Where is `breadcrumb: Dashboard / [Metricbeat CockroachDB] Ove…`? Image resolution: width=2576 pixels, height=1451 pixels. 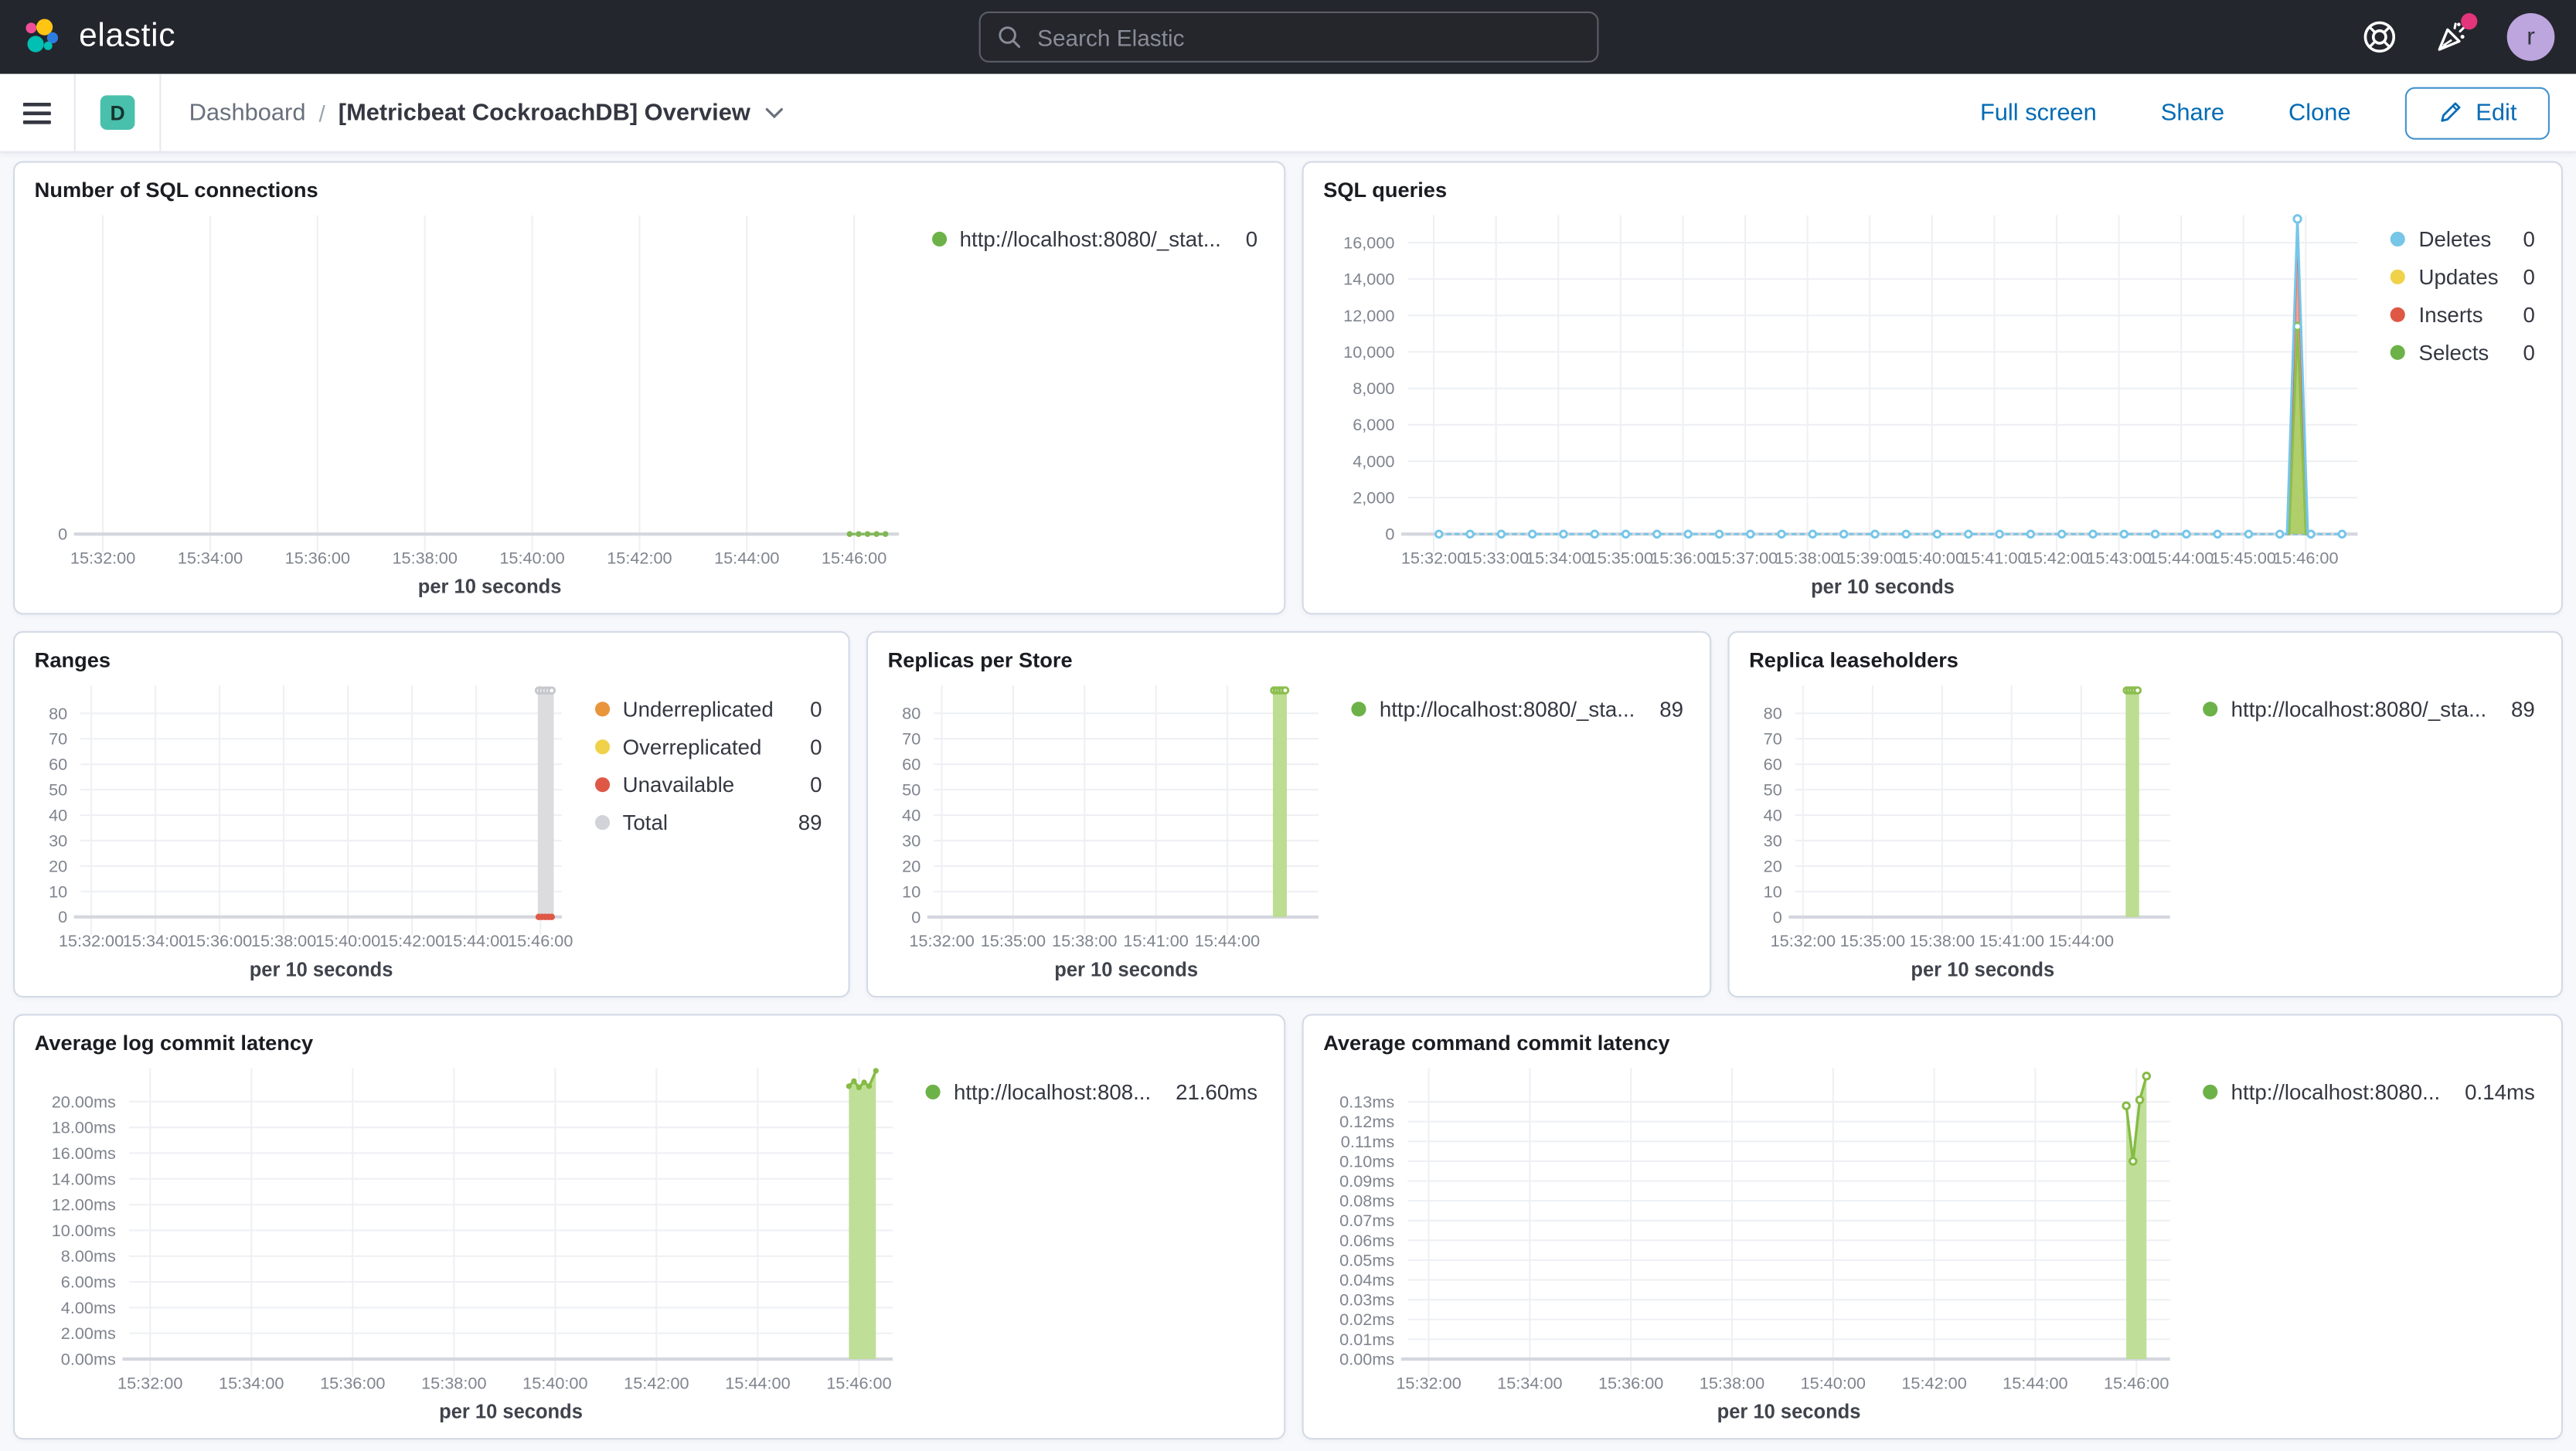
breadcrumb: Dashboard / [Metricbeat CockroachDB] Ove… is located at coordinates (487, 113).